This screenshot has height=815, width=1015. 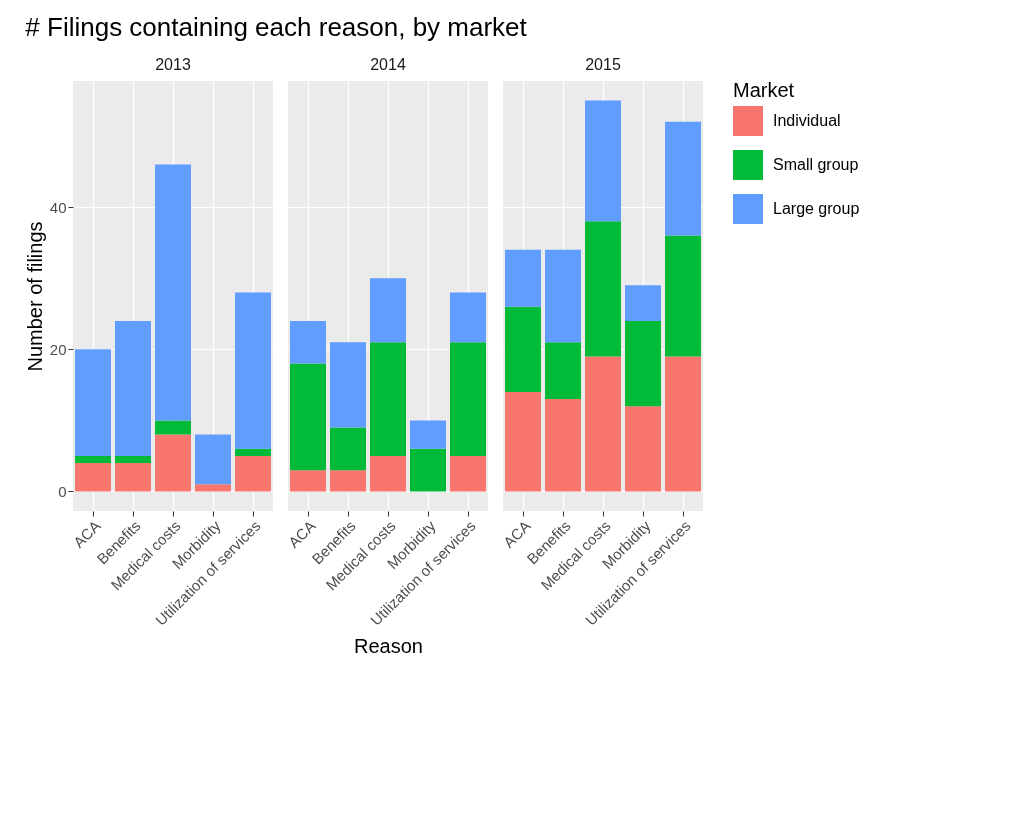 What do you see at coordinates (62, 491) in the screenshot?
I see `y-tick-label: 0` at bounding box center [62, 491].